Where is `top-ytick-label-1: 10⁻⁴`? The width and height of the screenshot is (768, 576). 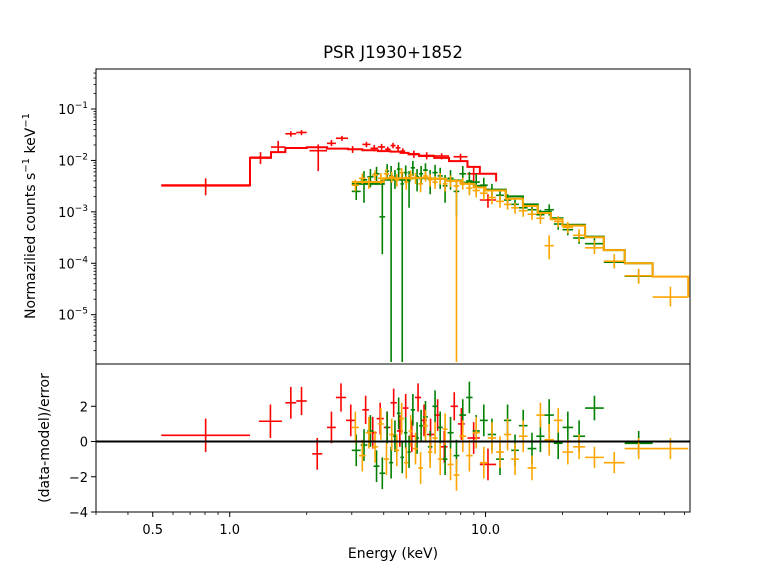 top-ytick-label-1: 10⁻⁴ is located at coordinates (73, 263).